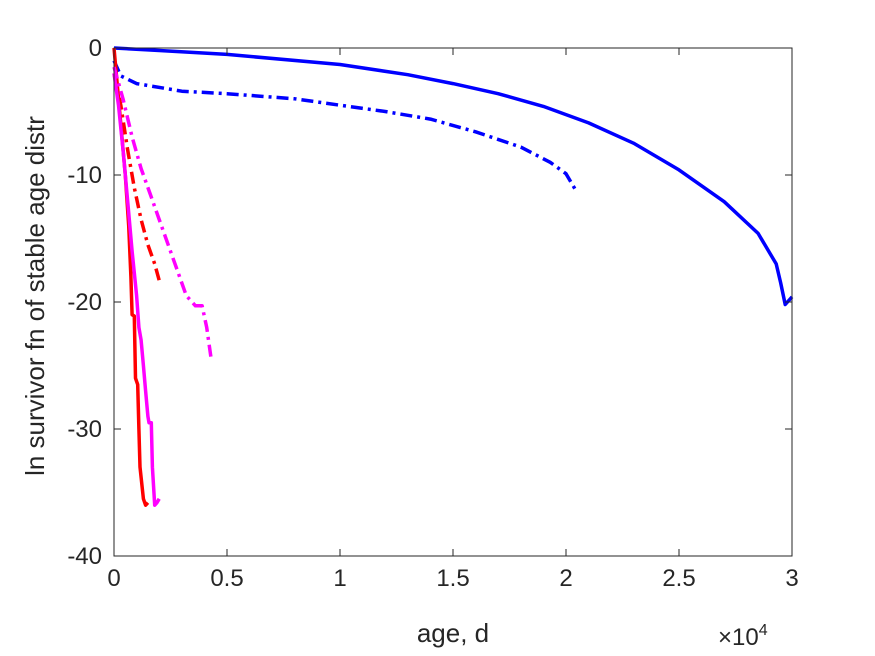 The image size is (875, 656). I want to click on x-tick-label: 0, so click(113, 578).